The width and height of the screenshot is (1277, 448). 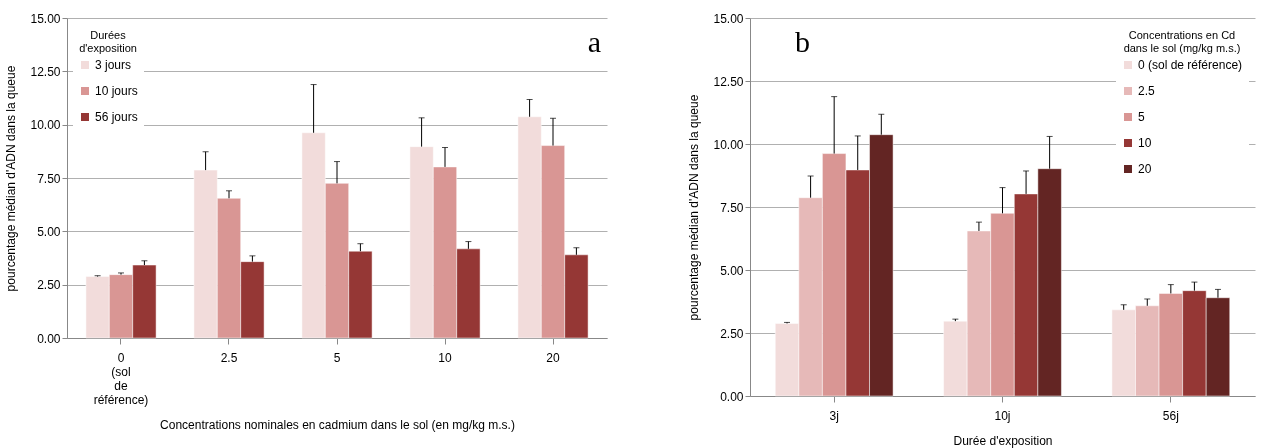 What do you see at coordinates (121, 378) in the screenshot?
I see `x-tick-label: 0 (sol de référence)` at bounding box center [121, 378].